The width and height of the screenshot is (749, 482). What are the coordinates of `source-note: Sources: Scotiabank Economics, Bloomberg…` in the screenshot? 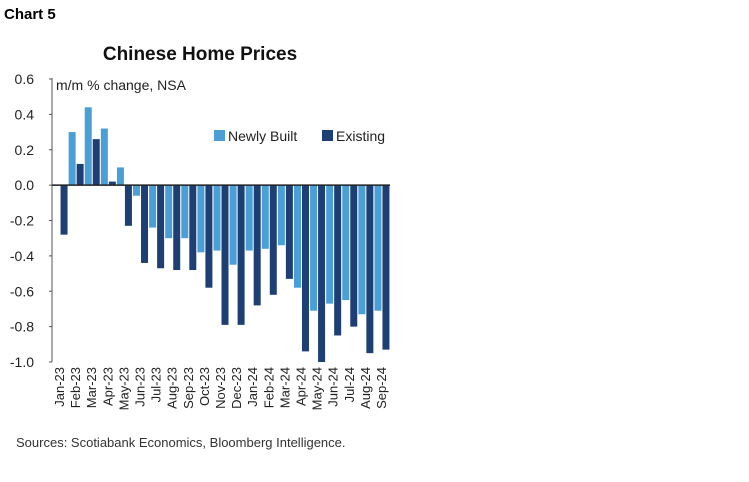 It's located at (181, 442).